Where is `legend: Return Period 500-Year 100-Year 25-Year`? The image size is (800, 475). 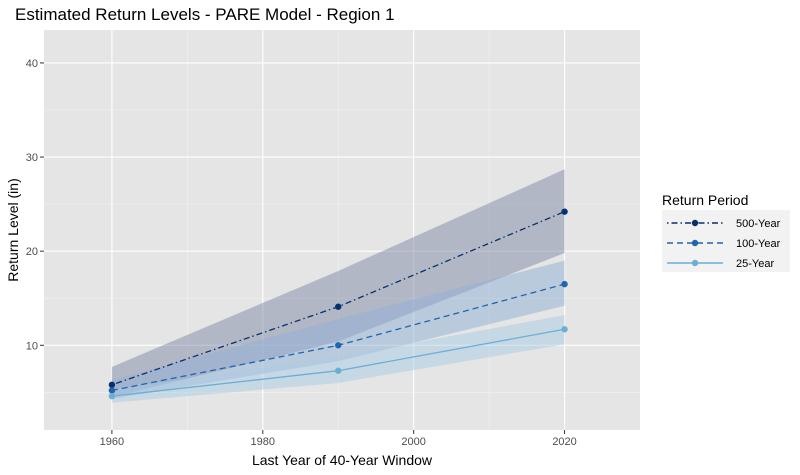 legend: Return Period 500-Year 100-Year 25-Year is located at coordinates (726, 232).